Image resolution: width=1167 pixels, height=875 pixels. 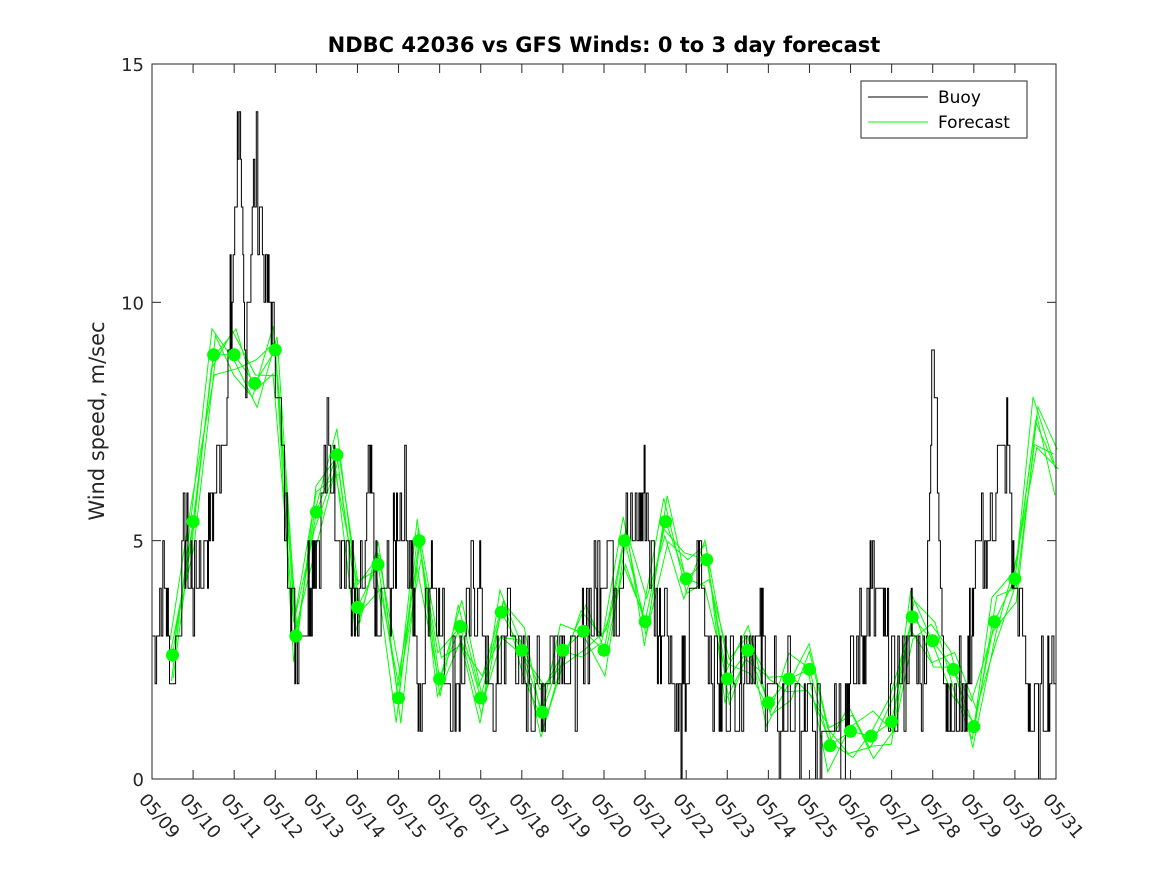 I want to click on y-tick-label: 10, so click(x=132, y=303).